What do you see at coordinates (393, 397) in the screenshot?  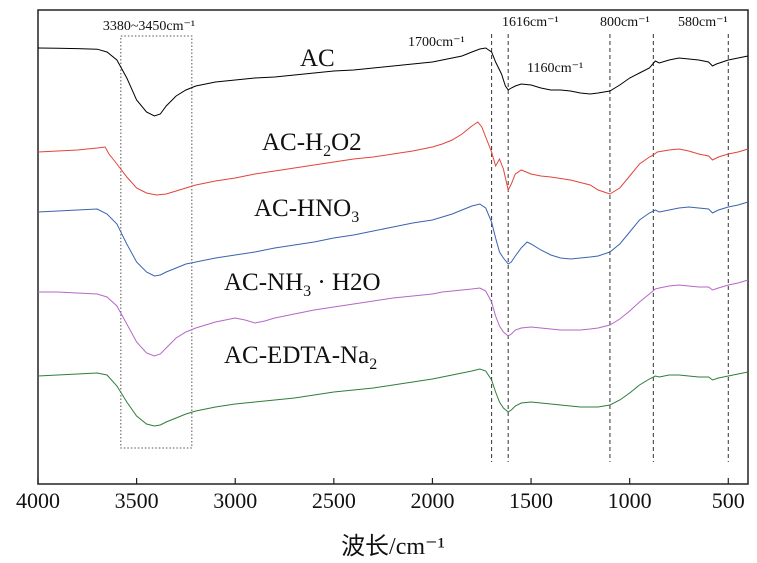 I see `series-line-ac-edta-na2` at bounding box center [393, 397].